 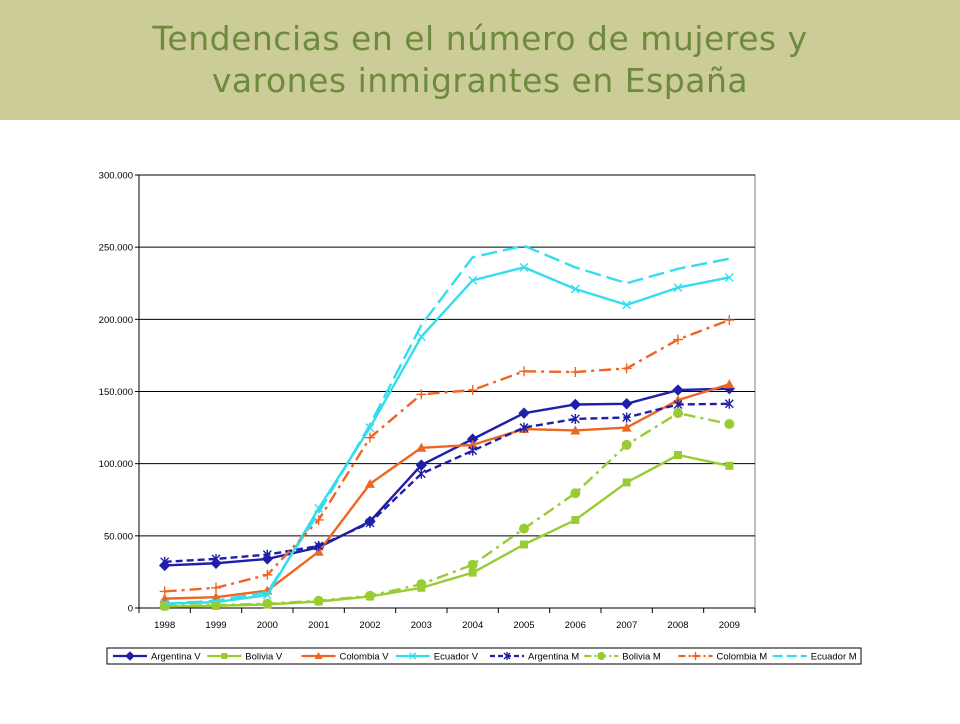 I want to click on legend-item: Argentina V, so click(x=157, y=657).